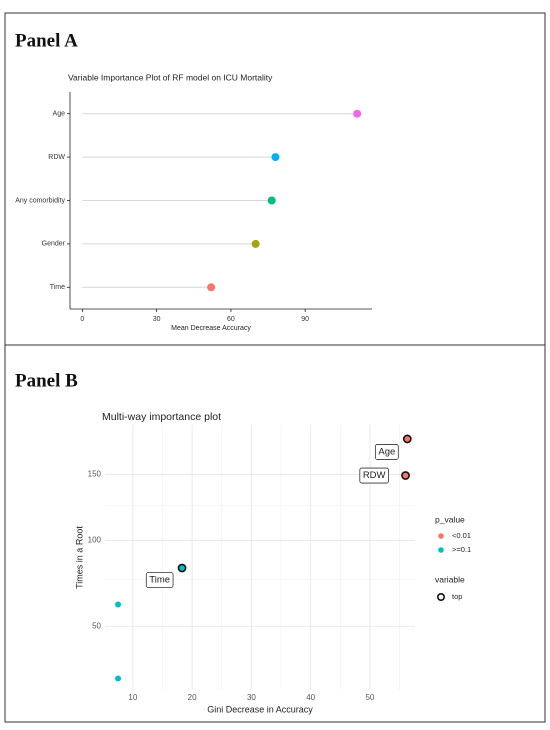  I want to click on point-label: RDW, so click(374, 475).